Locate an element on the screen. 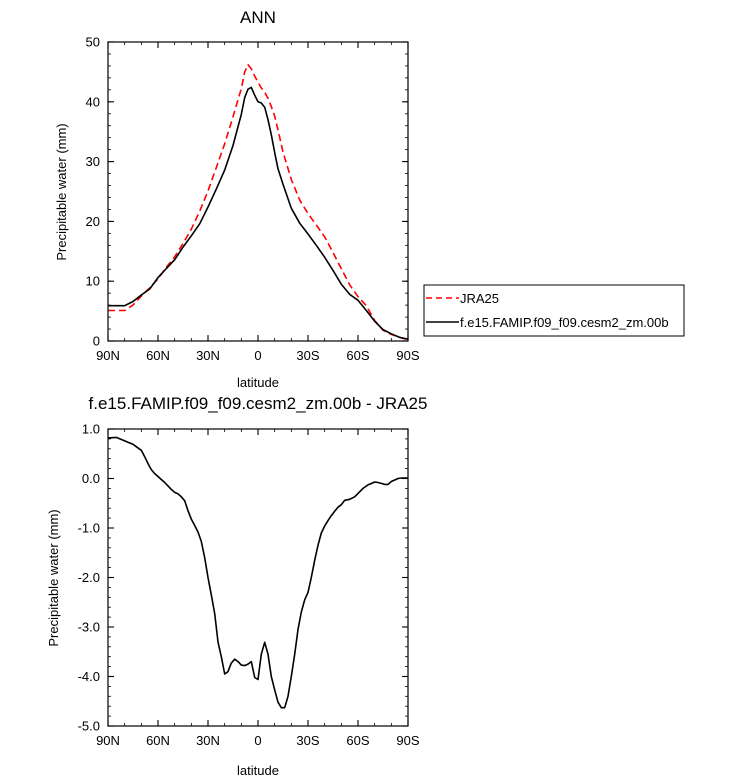  top-xtick-label: 30S is located at coordinates (307, 355).